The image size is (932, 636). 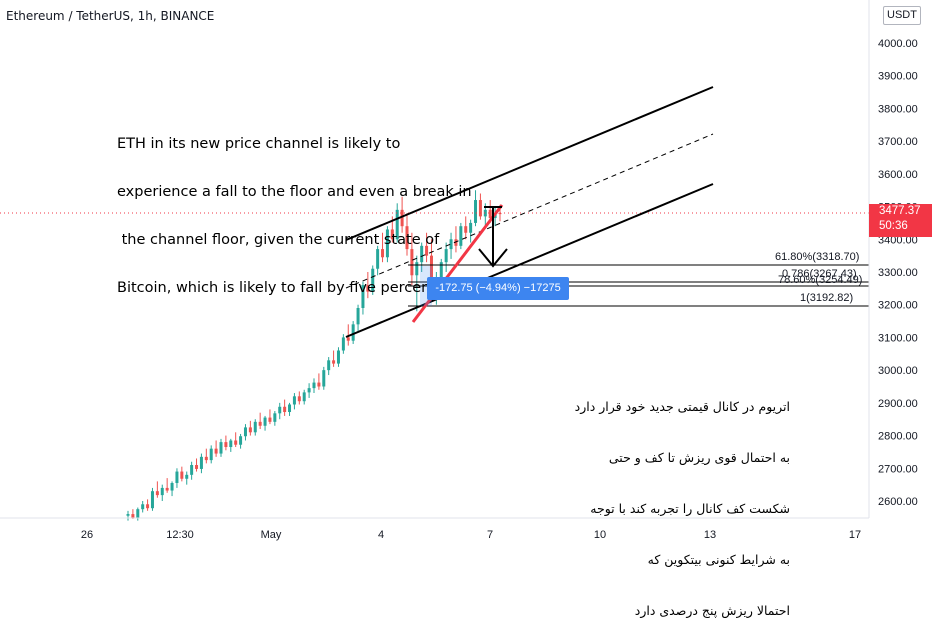 What do you see at coordinates (898, 77) in the screenshot?
I see `price-tick-label: 3900.00` at bounding box center [898, 77].